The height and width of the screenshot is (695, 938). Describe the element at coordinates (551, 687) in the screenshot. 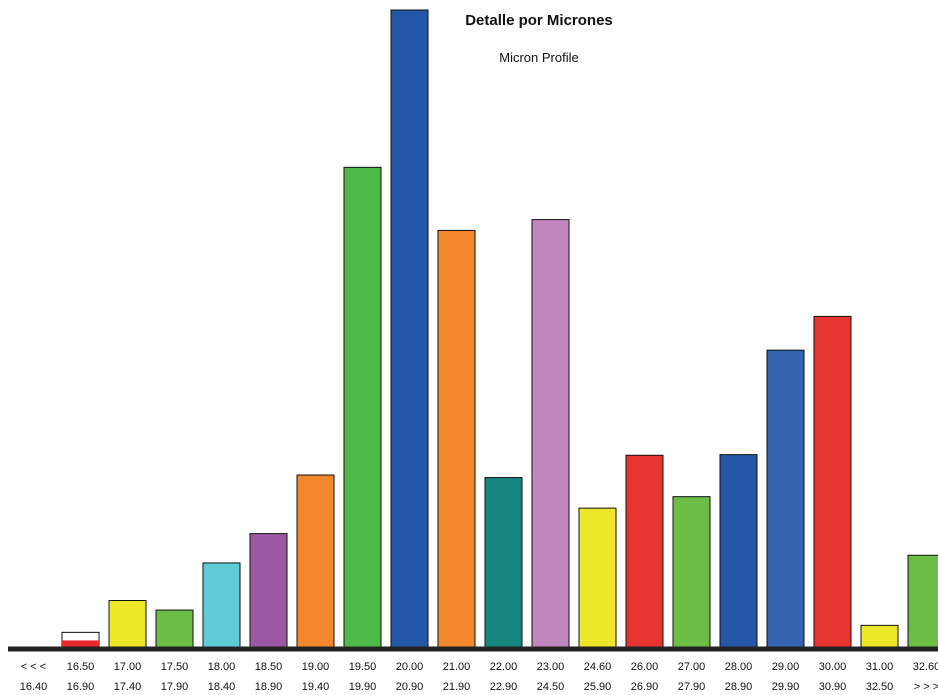

I see `tick-label-to-11: 24.50` at that location.